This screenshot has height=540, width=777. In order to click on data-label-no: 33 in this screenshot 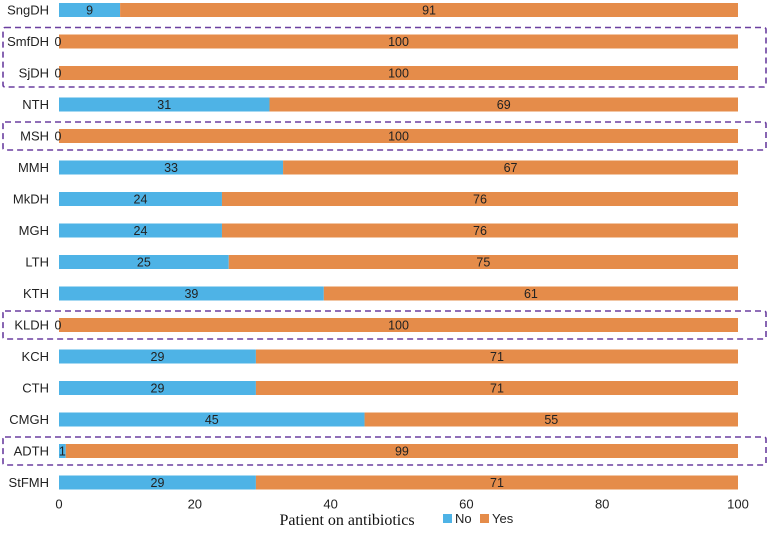, I will do `click(171, 168)`.